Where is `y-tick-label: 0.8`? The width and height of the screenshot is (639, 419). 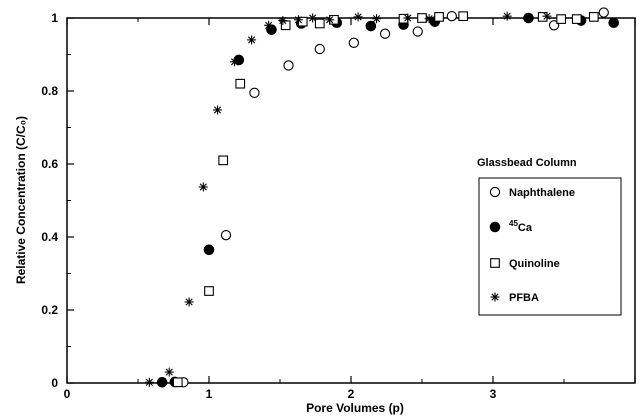 y-tick-label: 0.8 is located at coordinates (49, 91).